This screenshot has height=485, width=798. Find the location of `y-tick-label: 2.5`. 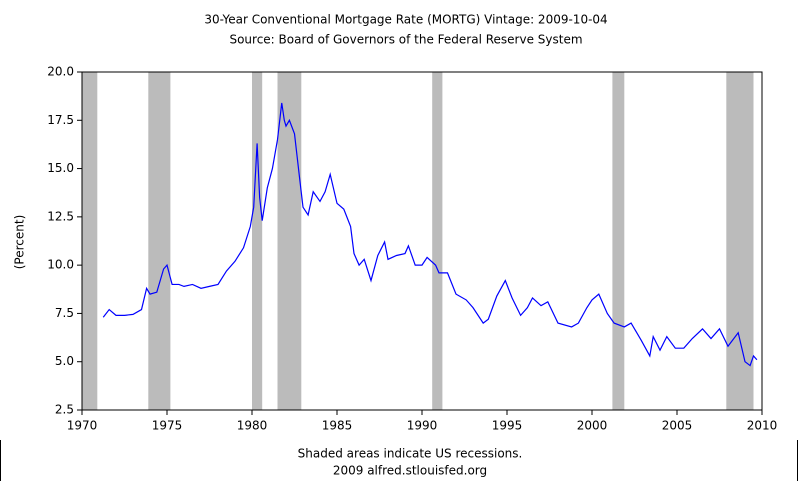

y-tick-label: 2.5 is located at coordinates (64, 410).